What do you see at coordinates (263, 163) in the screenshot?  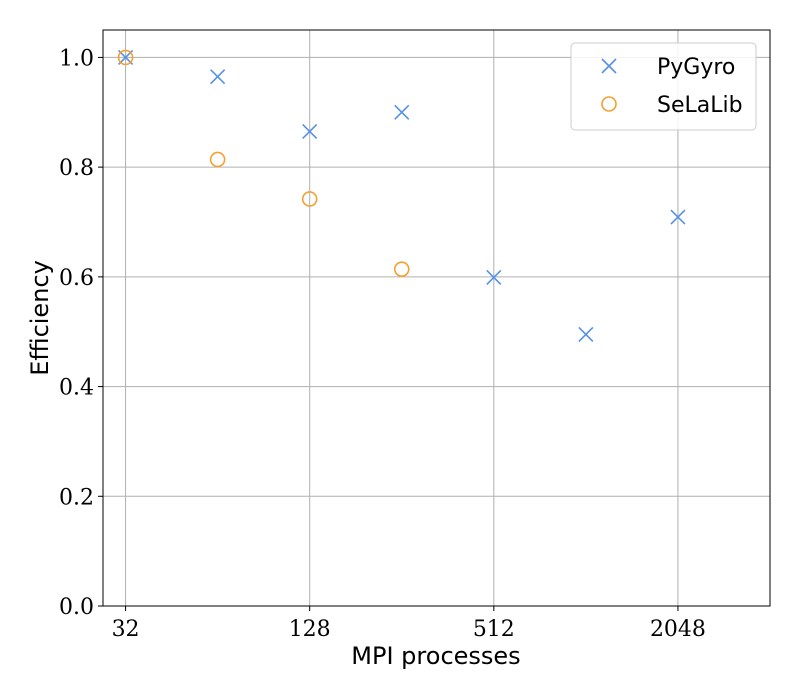 I see `series-selalib` at bounding box center [263, 163].